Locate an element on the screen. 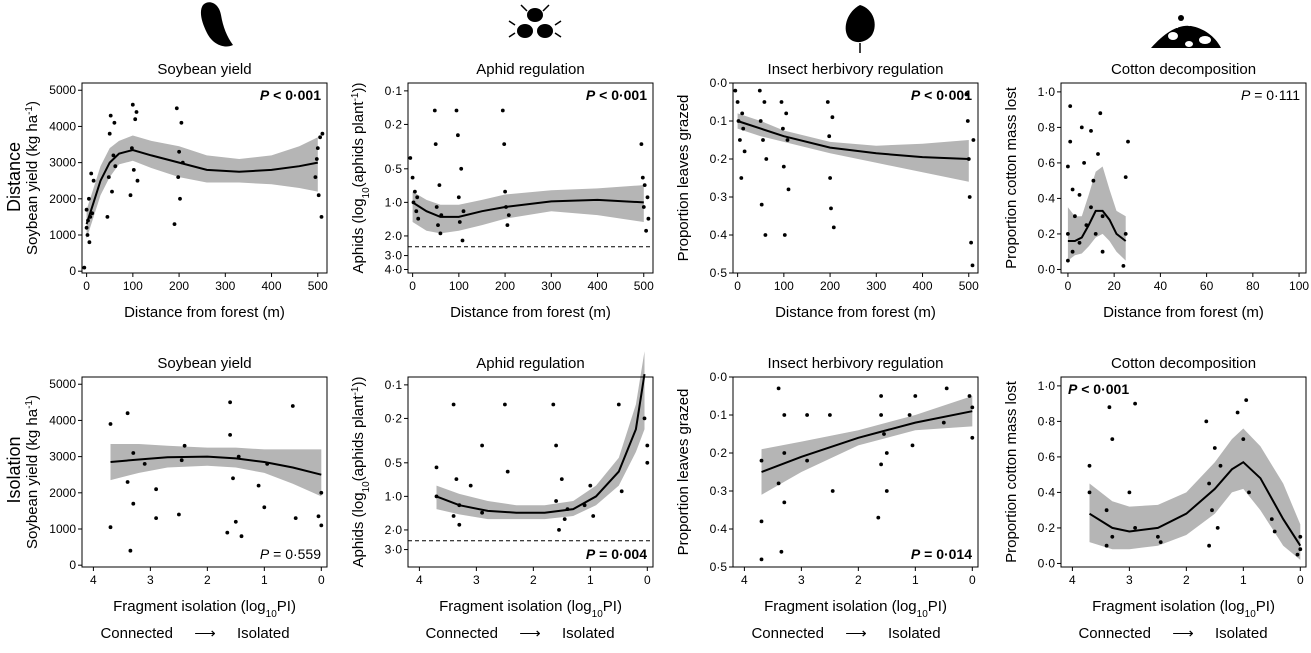 The height and width of the screenshot is (653, 1311). y-tick-label: 3000 is located at coordinates (62, 457).